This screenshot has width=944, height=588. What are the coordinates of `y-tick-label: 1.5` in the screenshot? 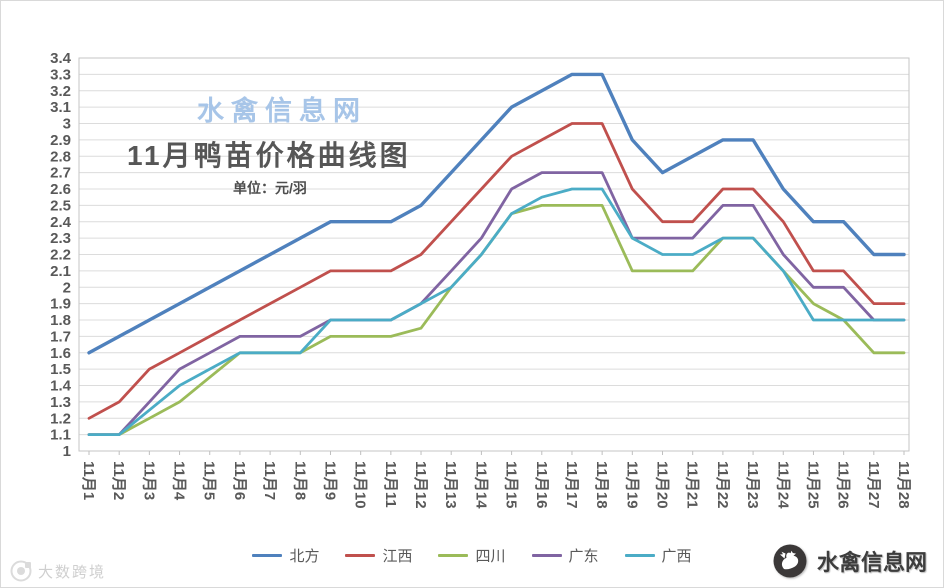 It's located at (60, 369).